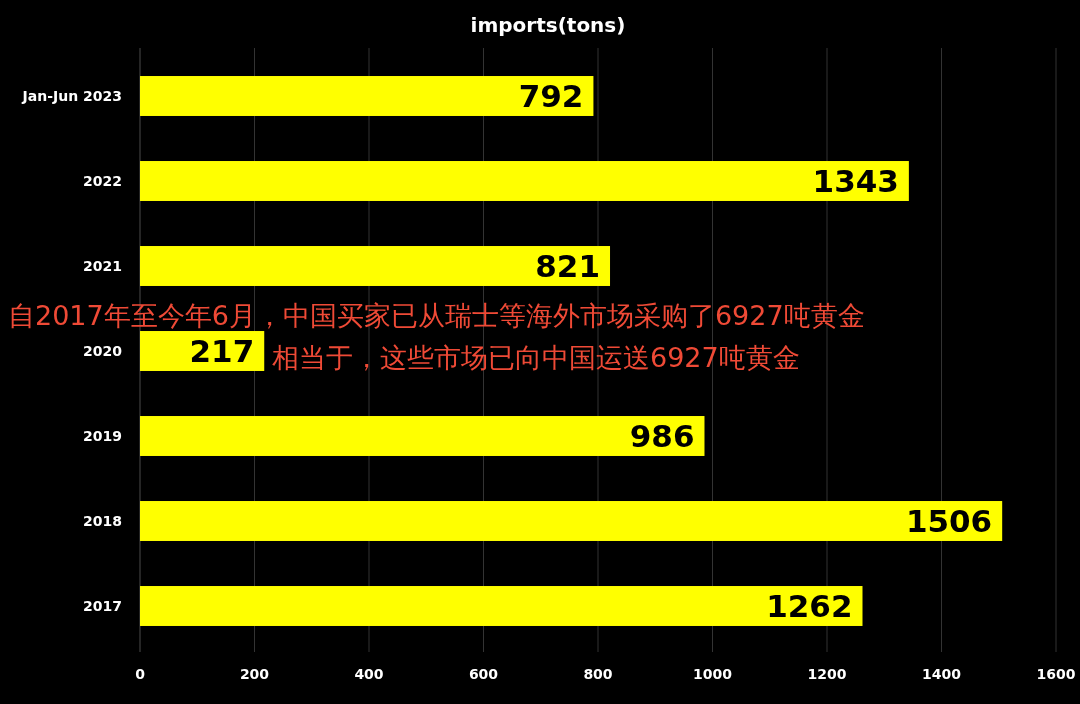  What do you see at coordinates (827, 674) in the screenshot?
I see `x-tick-label: 1200` at bounding box center [827, 674].